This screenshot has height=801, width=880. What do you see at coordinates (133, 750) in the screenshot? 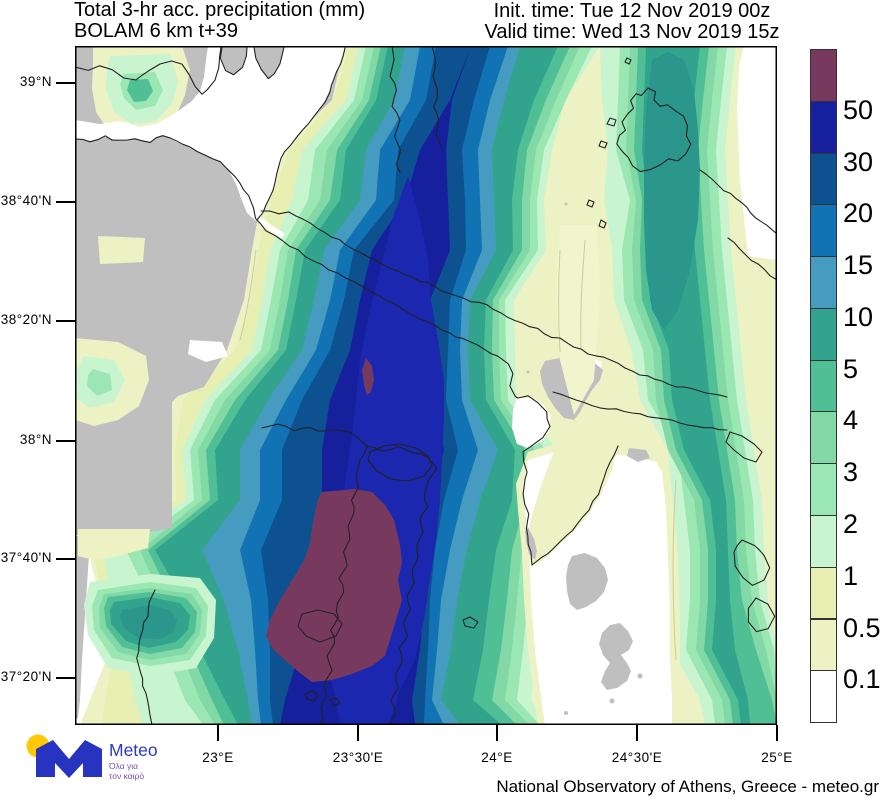
I see `svg-text: Meteo` at bounding box center [133, 750].